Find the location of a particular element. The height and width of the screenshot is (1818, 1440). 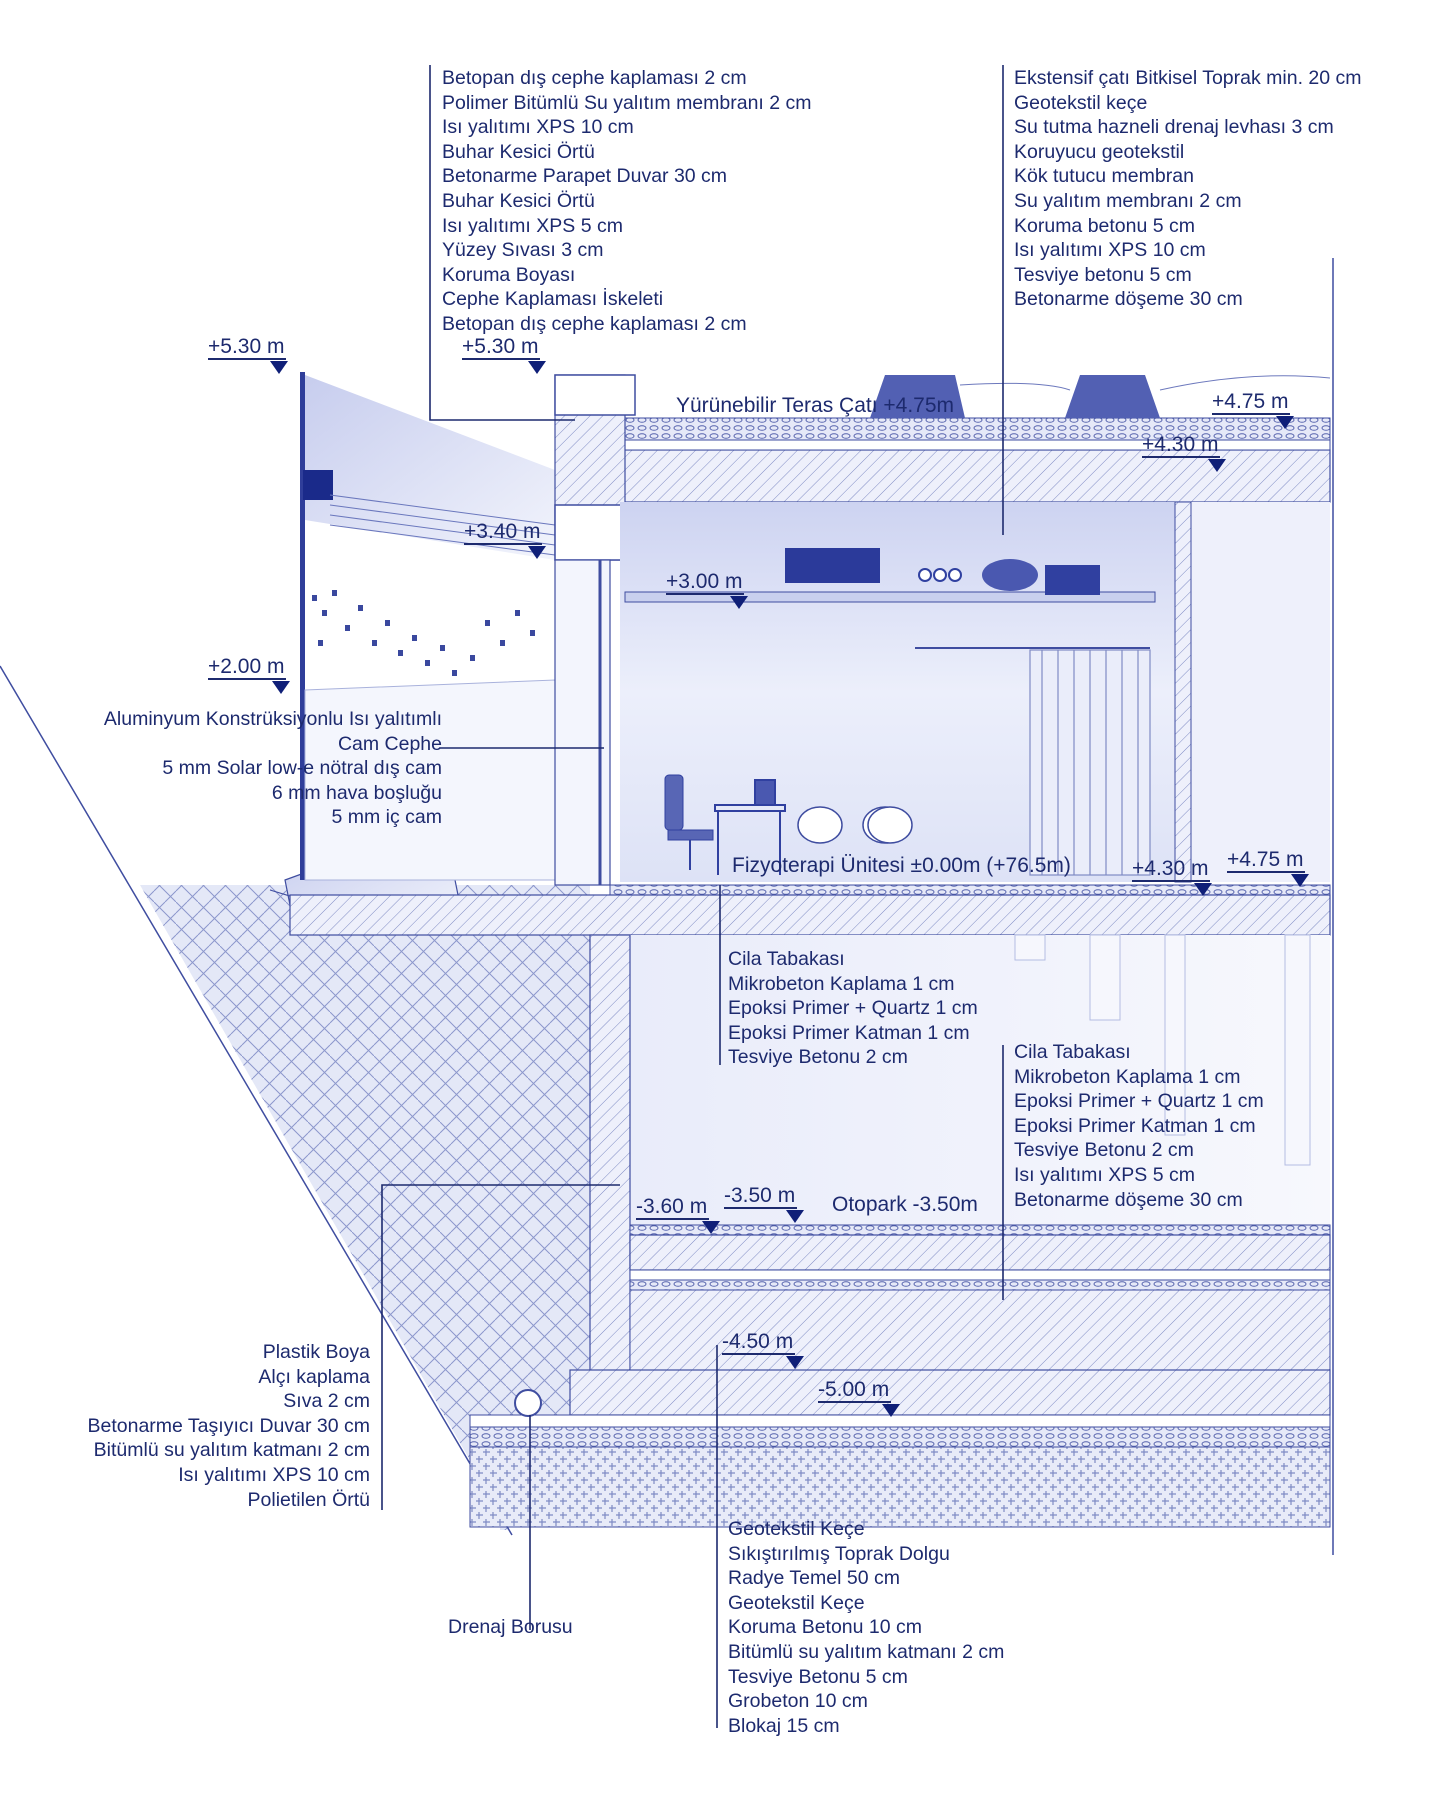

level-marker: +2.00 m is located at coordinates (249, 674).